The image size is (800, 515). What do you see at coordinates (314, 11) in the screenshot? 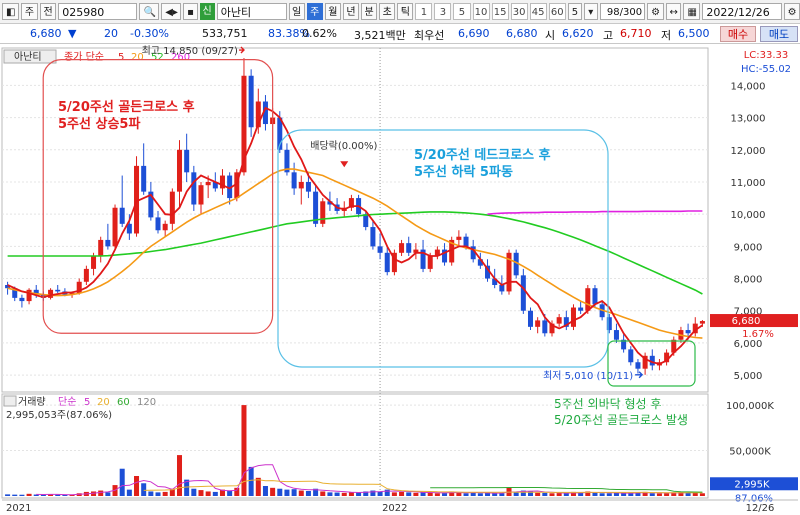
I see `period-week: 주` at bounding box center [314, 11].